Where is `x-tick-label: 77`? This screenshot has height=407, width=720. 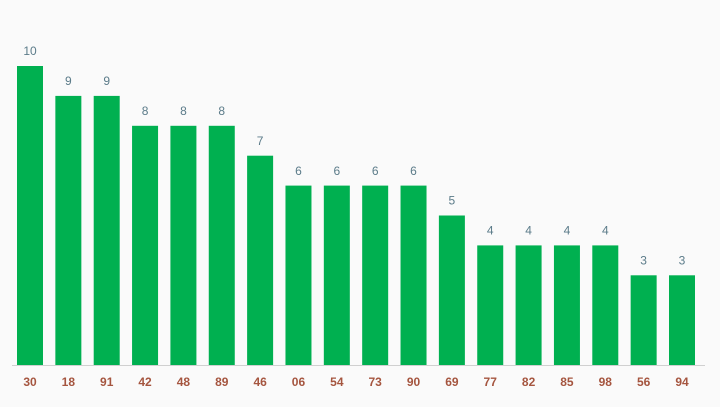 x-tick-label: 77 is located at coordinates (491, 382).